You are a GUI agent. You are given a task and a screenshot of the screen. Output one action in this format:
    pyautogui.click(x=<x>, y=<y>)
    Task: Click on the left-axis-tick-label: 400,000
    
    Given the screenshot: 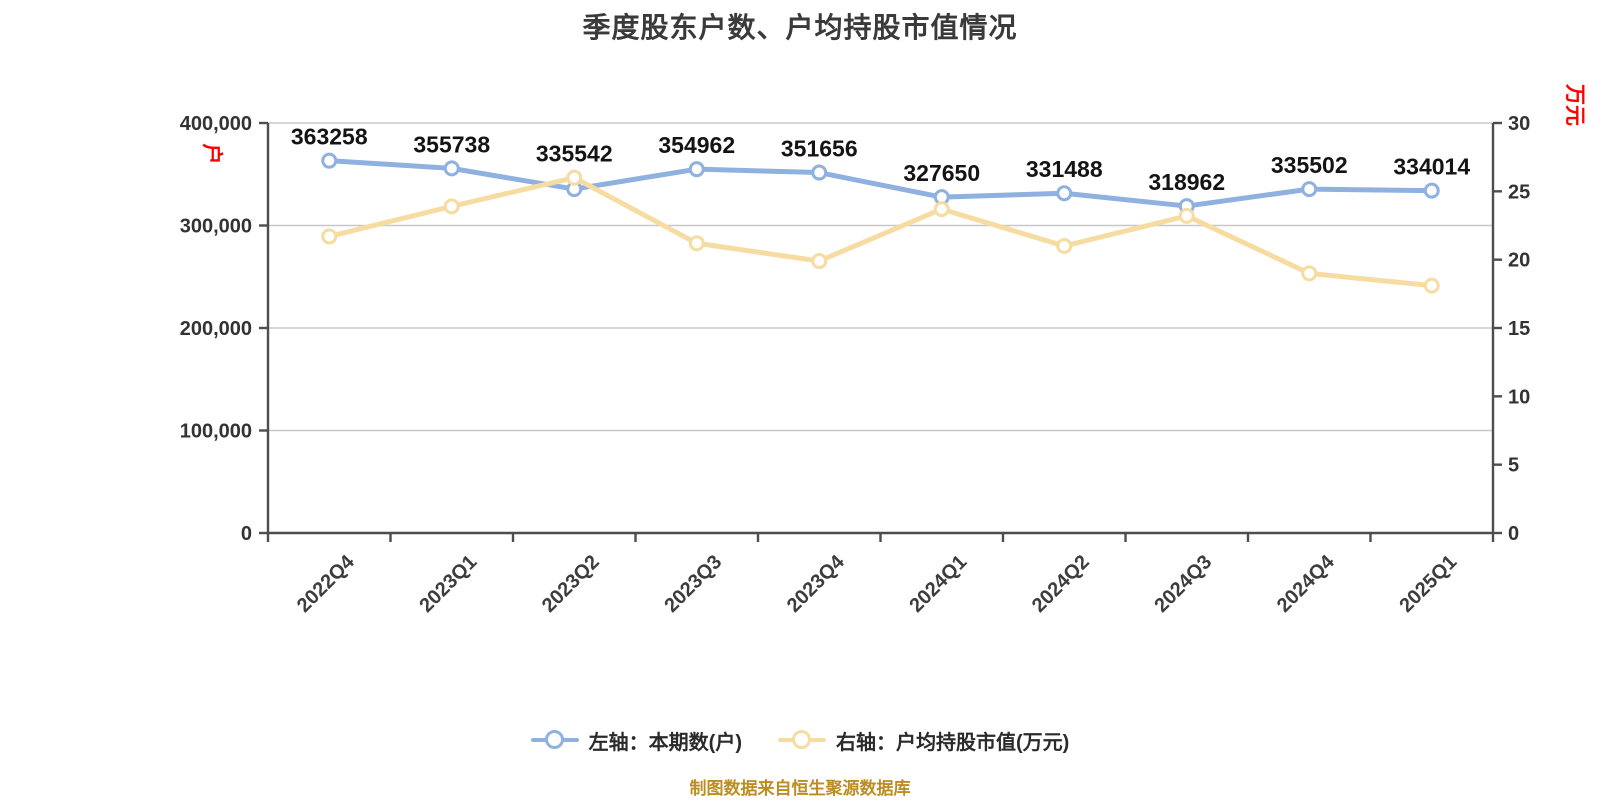 What is the action you would take?
    pyautogui.click(x=216, y=124)
    